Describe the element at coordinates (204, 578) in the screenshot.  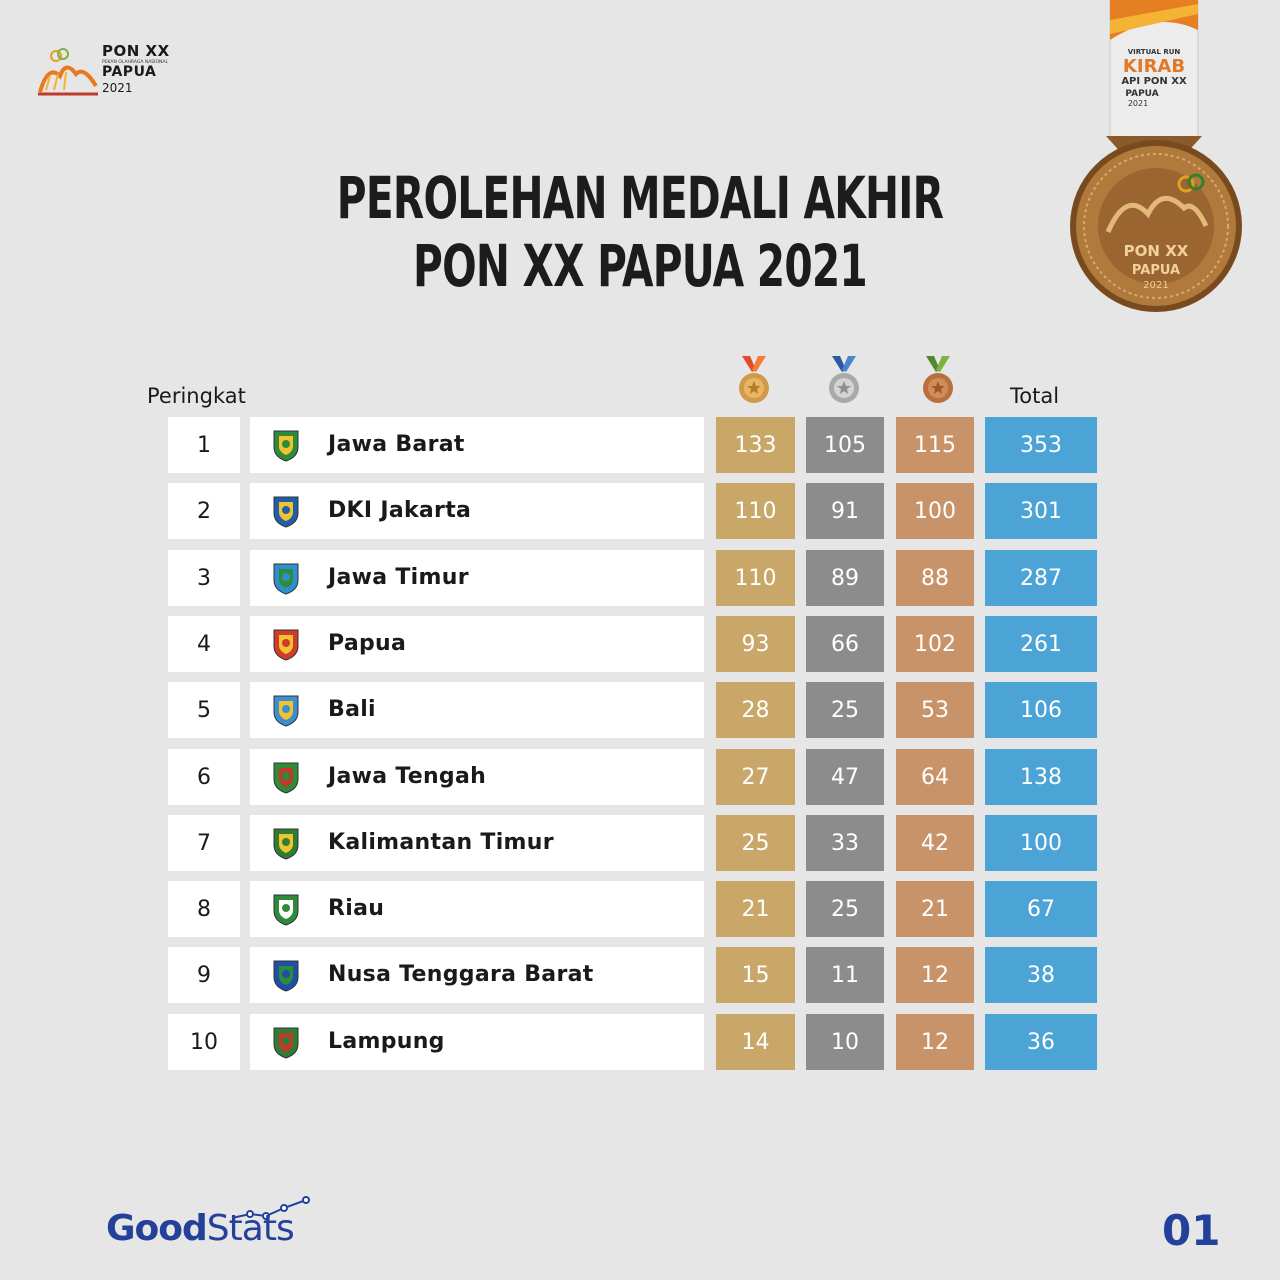
I see `rank-cell: 3` at that location.